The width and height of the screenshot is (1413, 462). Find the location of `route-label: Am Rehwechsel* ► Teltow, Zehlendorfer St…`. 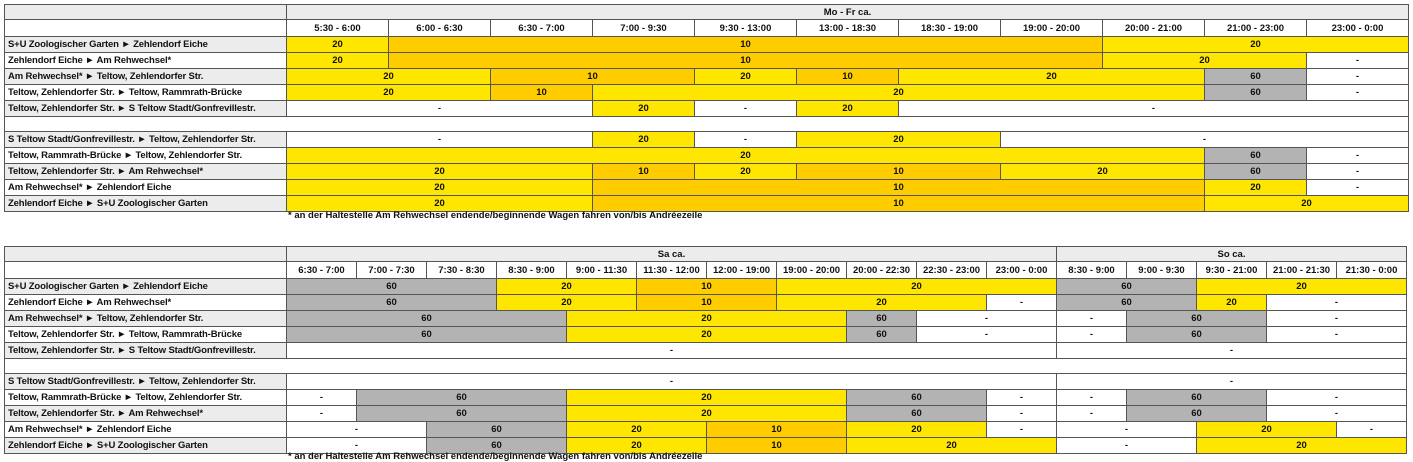

route-label: Am Rehwechsel* ► Teltow, Zehlendorfer St… is located at coordinates (145, 318).